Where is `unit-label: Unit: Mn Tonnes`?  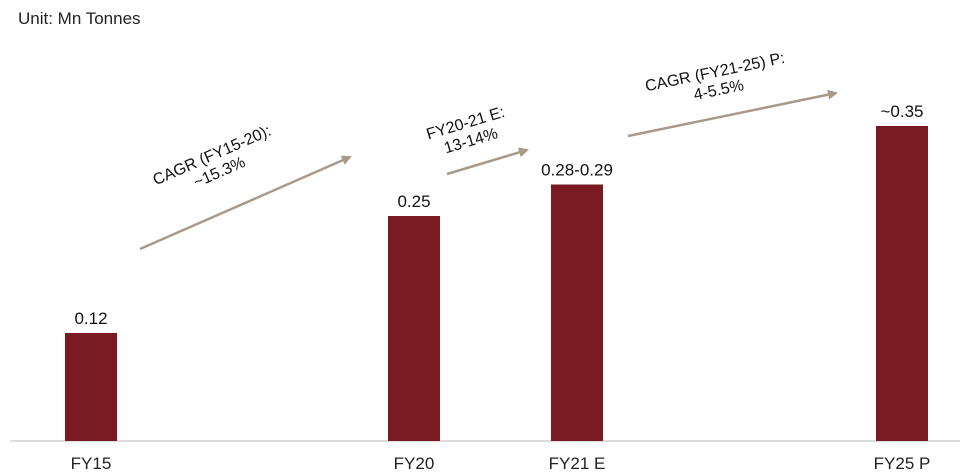 unit-label: Unit: Mn Tonnes is located at coordinates (79, 18).